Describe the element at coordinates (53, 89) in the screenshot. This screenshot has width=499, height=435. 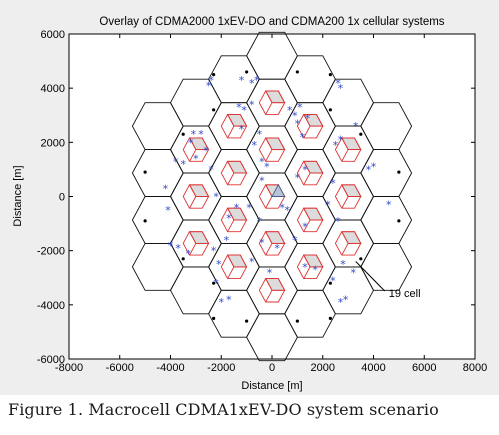
I see `y-tick-label: 4000` at that location.